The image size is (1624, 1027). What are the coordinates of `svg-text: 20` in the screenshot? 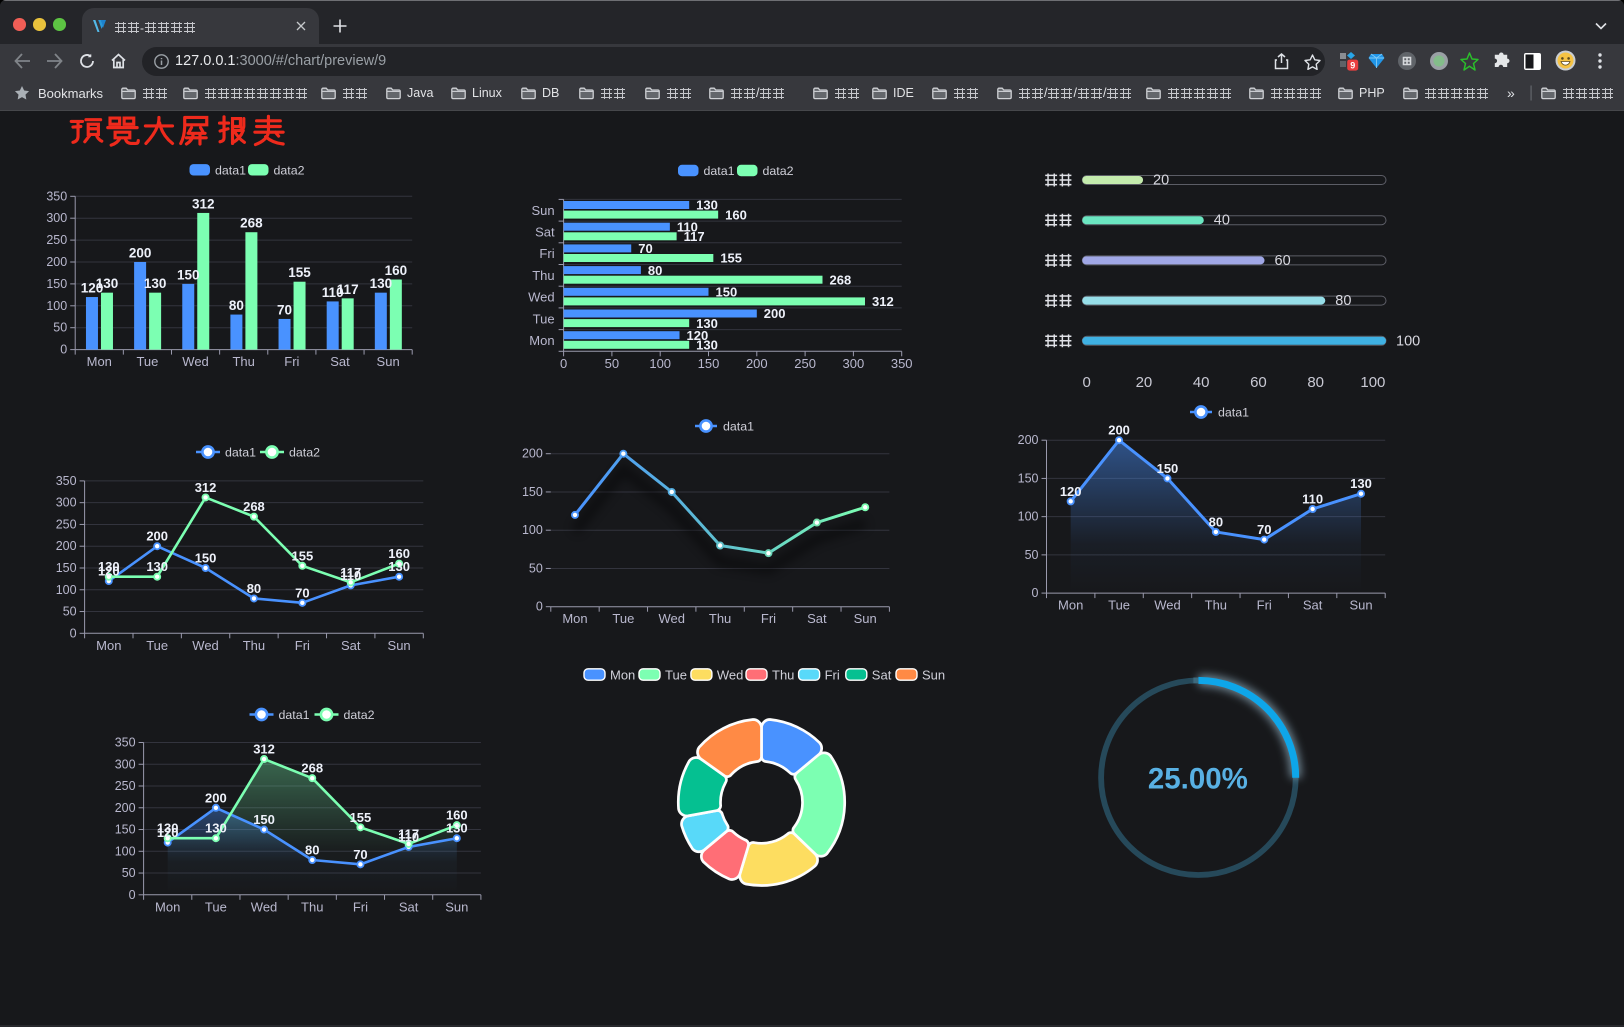 It's located at (1161, 181).